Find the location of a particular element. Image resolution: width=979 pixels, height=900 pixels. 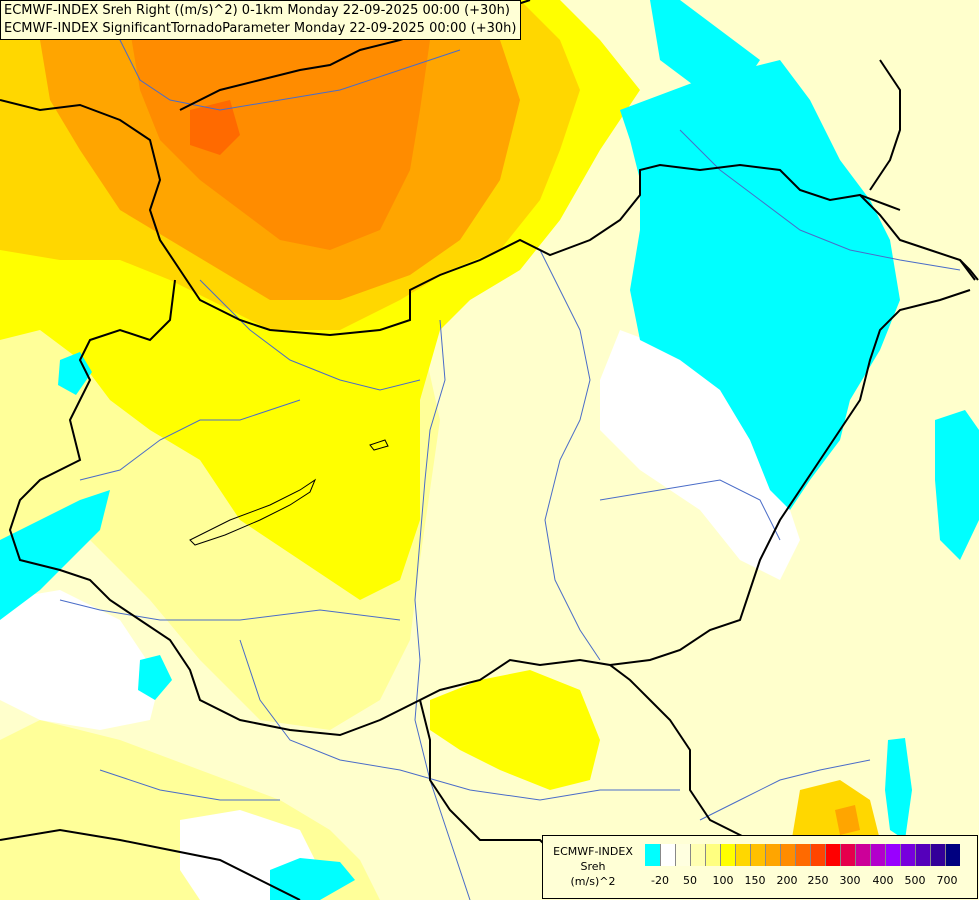

legend-colorbar is located at coordinates (802, 855).